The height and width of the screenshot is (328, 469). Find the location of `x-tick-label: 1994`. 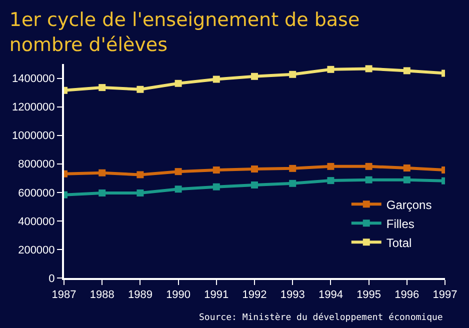

x-tick-label: 1994 is located at coordinates (330, 295).